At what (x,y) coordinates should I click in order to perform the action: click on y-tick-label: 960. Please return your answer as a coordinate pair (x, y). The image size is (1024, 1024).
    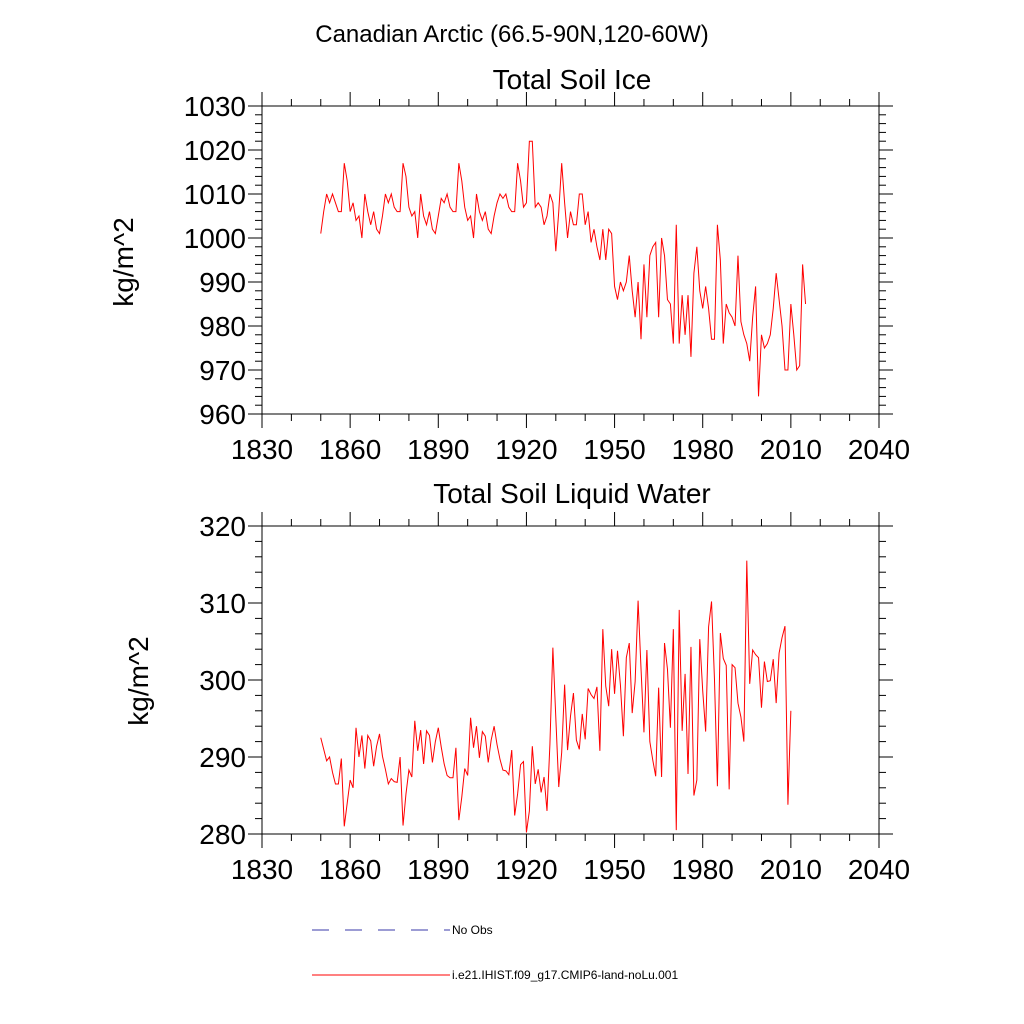
    Looking at the image, I should click on (222, 414).